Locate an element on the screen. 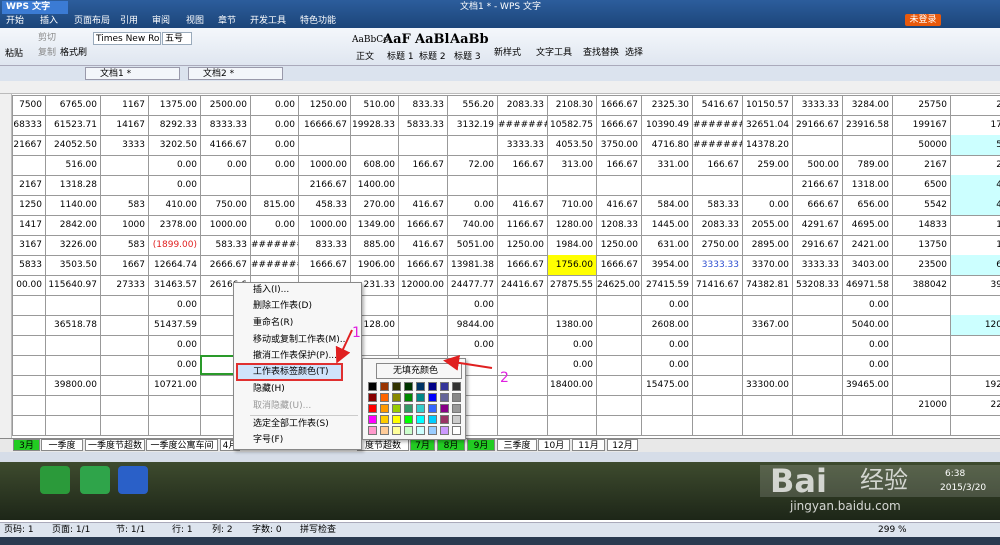  context-menu-item: 字号(F) is located at coordinates (268, 440).